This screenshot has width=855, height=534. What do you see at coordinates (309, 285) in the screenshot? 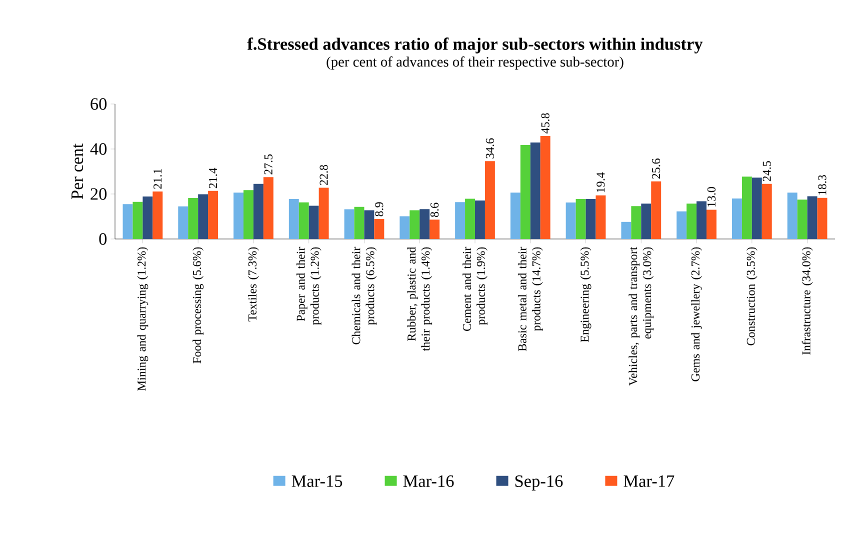
I see `x-tick-label: Paper and their products (1.2%)` at bounding box center [309, 285].